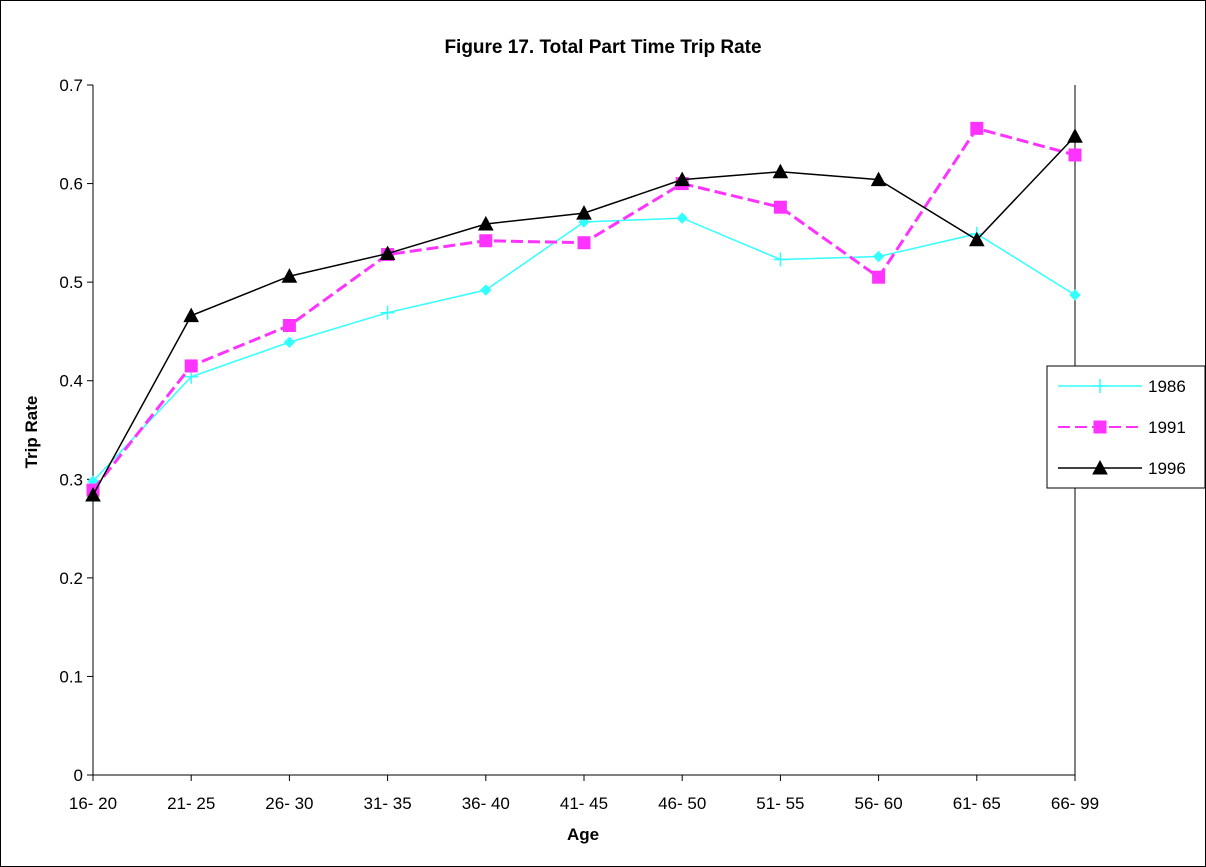 This screenshot has width=1206, height=867. Describe the element at coordinates (71, 578) in the screenshot. I see `y-tick-label: 0.2` at that location.